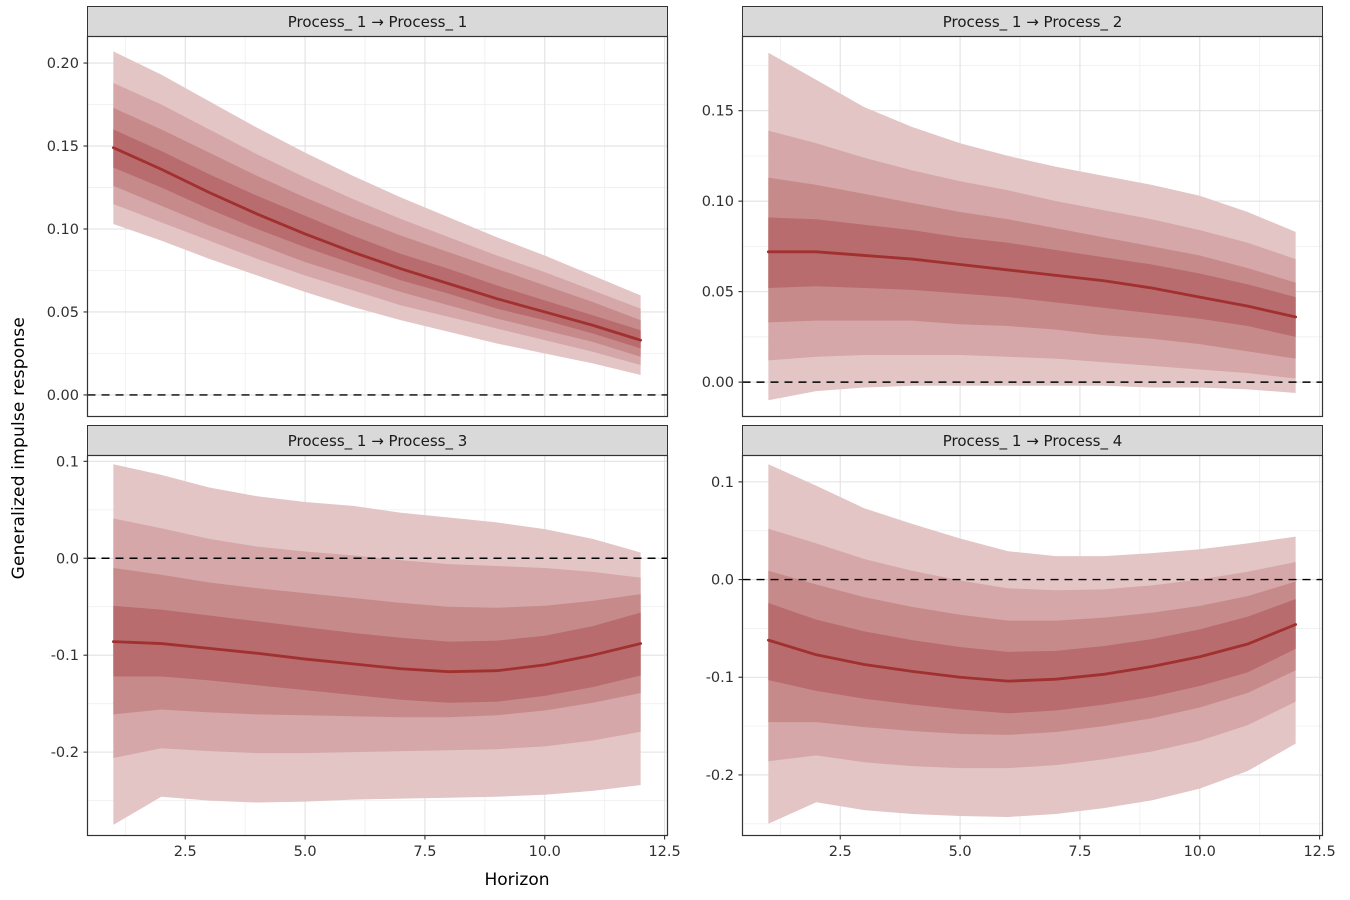 The height and width of the screenshot is (900, 1350). I want to click on y-axis-title: Generalized impulse response, so click(19, 448).